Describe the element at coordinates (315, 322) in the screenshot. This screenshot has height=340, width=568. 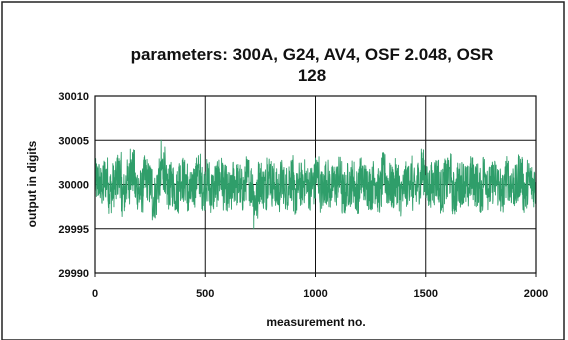
I see `x-axis-label: measurement no.` at that location.